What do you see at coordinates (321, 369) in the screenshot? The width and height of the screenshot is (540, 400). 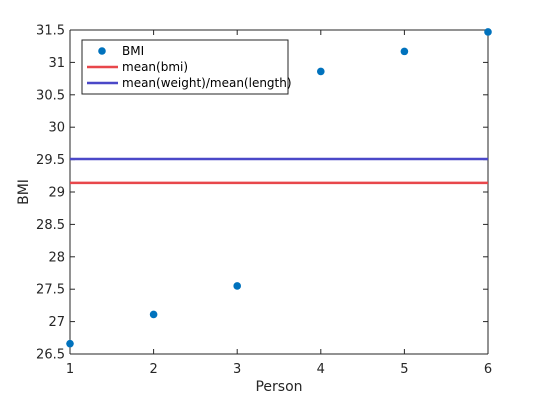 I see `x-tick-label: 4` at bounding box center [321, 369].